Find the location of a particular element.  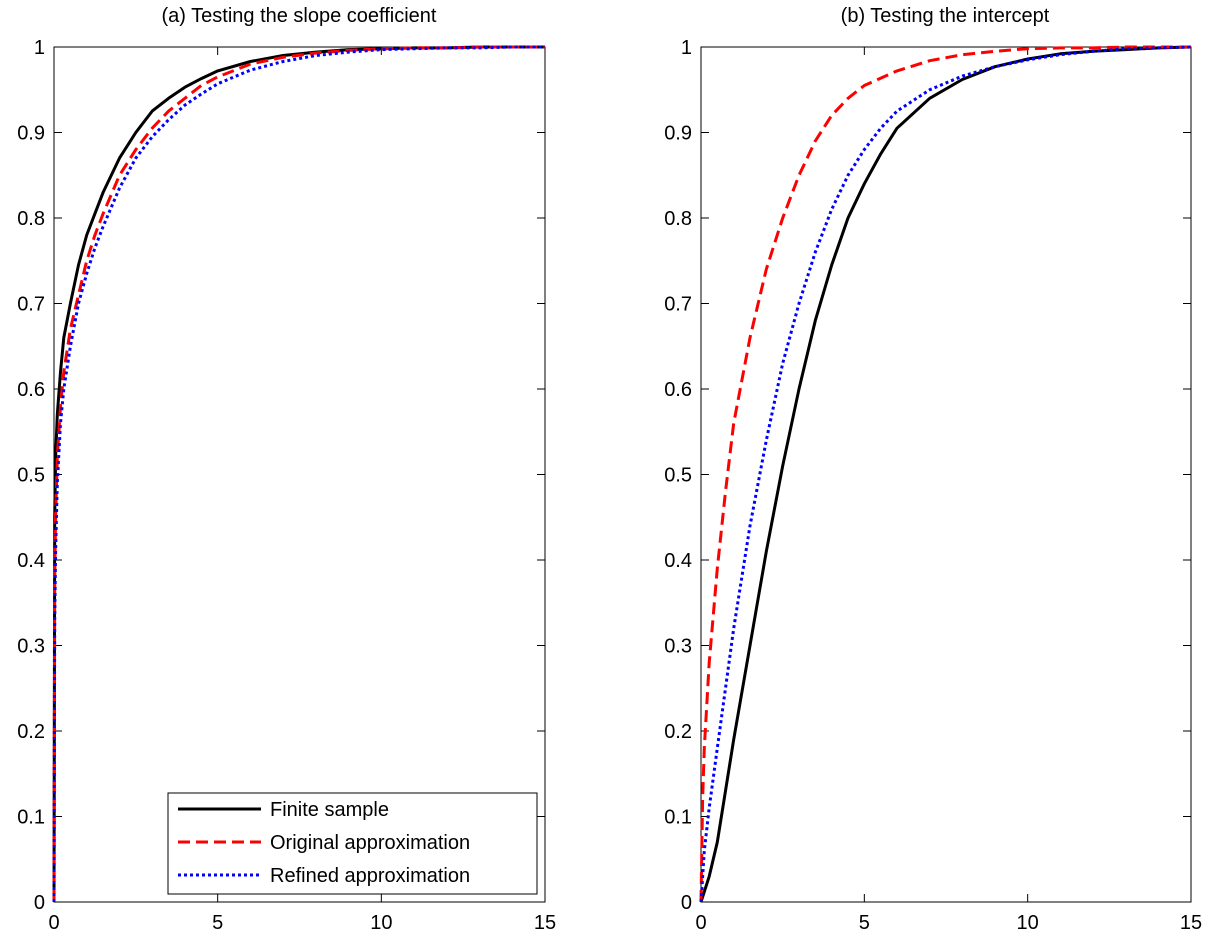

panel-title: (b) Testing the intercept is located at coordinates (945, 16).